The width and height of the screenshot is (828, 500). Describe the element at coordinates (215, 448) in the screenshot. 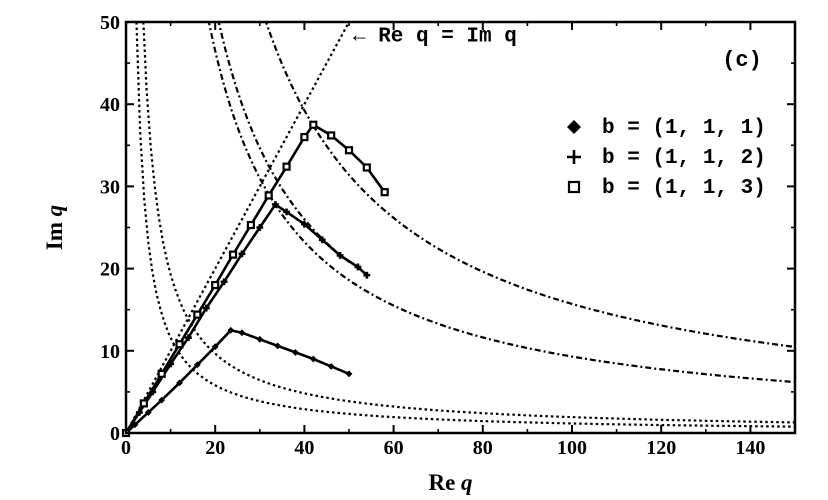

I see `x-tick-label: 20` at that location.